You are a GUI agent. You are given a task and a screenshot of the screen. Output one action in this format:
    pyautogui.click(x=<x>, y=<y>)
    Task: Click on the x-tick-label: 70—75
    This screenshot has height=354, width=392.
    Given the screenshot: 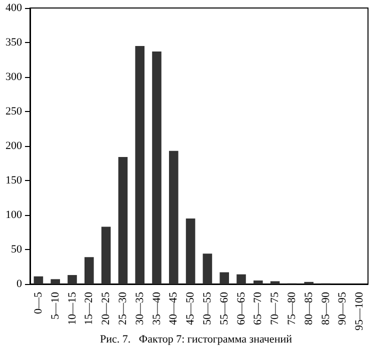 What is the action you would take?
    pyautogui.click(x=275, y=308)
    